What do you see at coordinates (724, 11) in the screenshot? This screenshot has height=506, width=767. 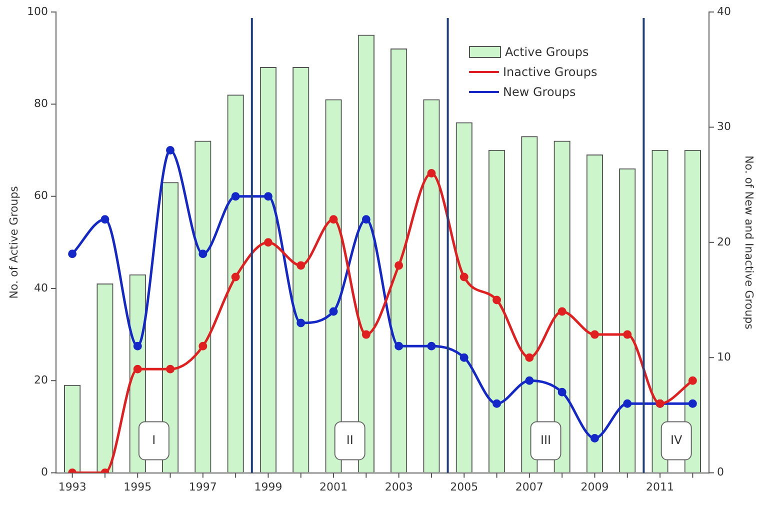 I see `y2-tick-label: 40` at bounding box center [724, 11].